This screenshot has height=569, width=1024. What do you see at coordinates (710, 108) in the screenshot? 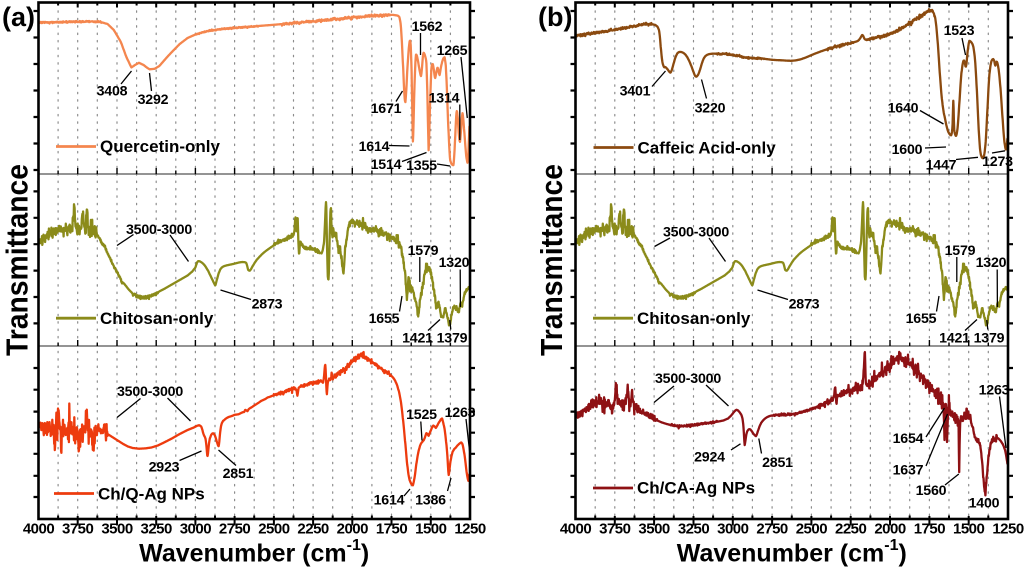
I see `svg-text: 3220` at bounding box center [710, 108].